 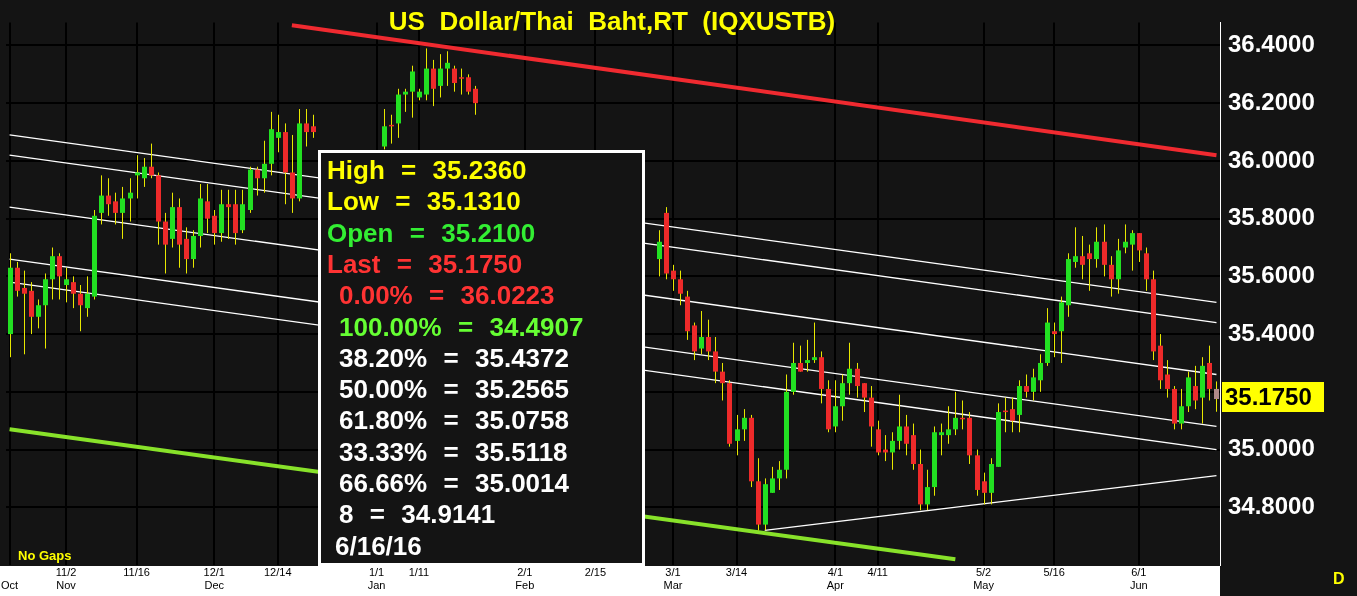 What do you see at coordinates (425, 263) in the screenshot?
I see `annotation: Last = 35.1750` at bounding box center [425, 263].